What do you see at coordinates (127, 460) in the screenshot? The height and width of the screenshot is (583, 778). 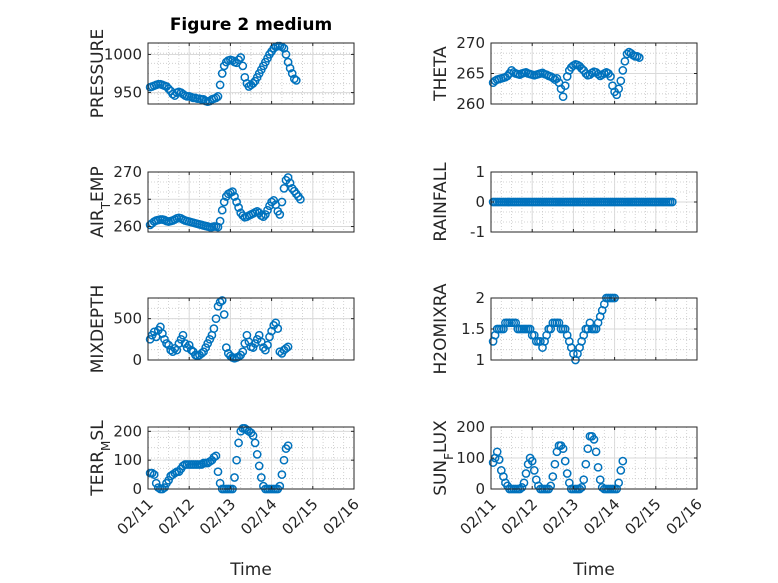 I see `y-tick-label: 100` at bounding box center [127, 460].